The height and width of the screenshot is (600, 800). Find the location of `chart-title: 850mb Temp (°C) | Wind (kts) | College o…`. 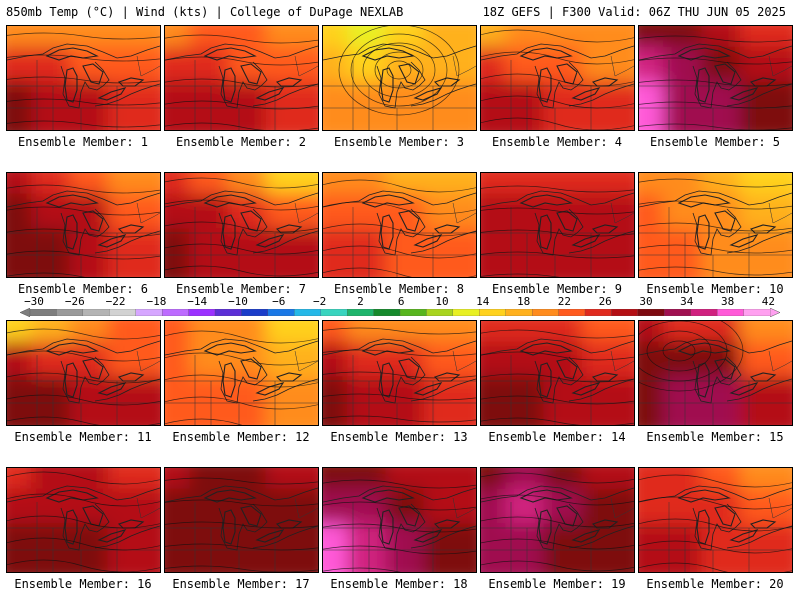

chart-title: 850mb Temp (°C) | Wind (kts) | College o… is located at coordinates (205, 12).